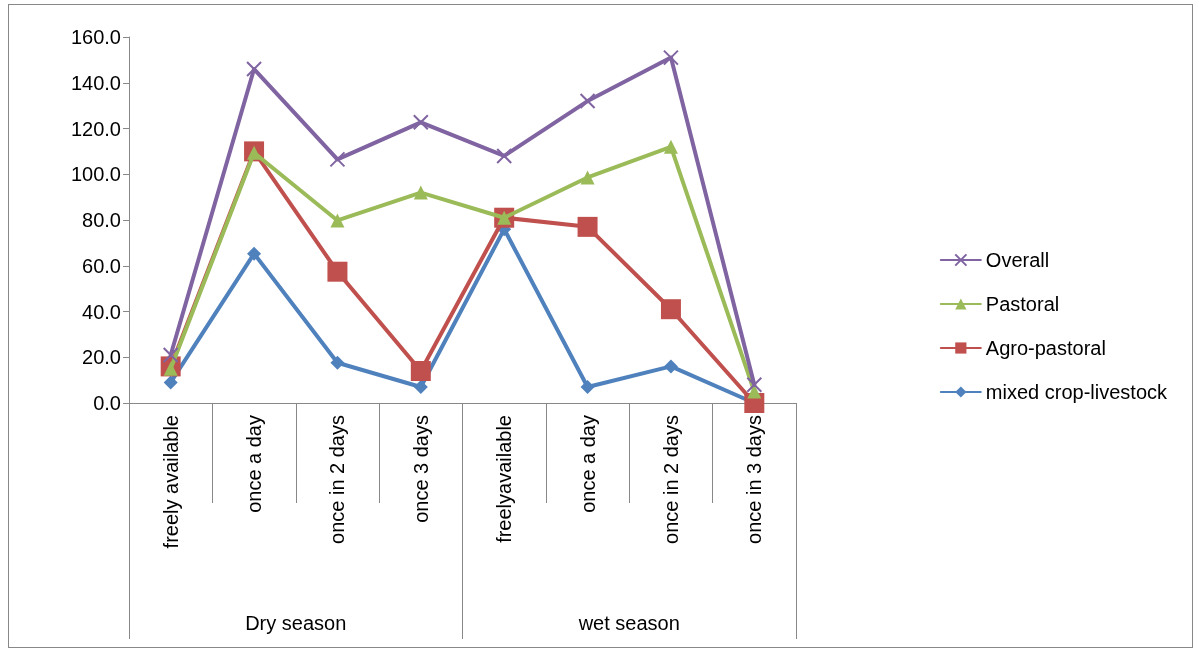  What do you see at coordinates (170, 482) in the screenshot?
I see `x-tick-label: freely available` at bounding box center [170, 482].